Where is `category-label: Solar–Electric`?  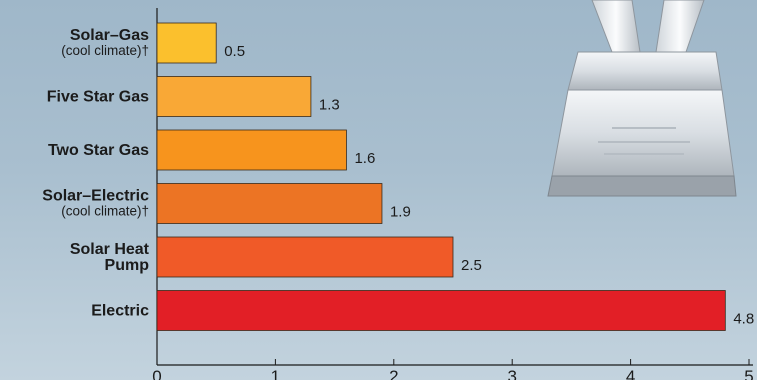
category-label: Solar–Electric is located at coordinates (95, 196).